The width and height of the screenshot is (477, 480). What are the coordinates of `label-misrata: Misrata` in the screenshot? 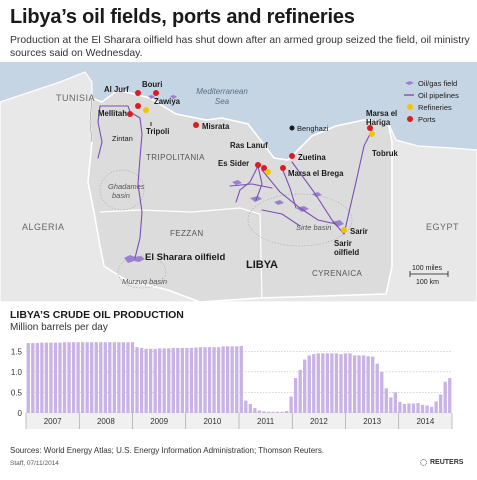 It's located at (216, 126).